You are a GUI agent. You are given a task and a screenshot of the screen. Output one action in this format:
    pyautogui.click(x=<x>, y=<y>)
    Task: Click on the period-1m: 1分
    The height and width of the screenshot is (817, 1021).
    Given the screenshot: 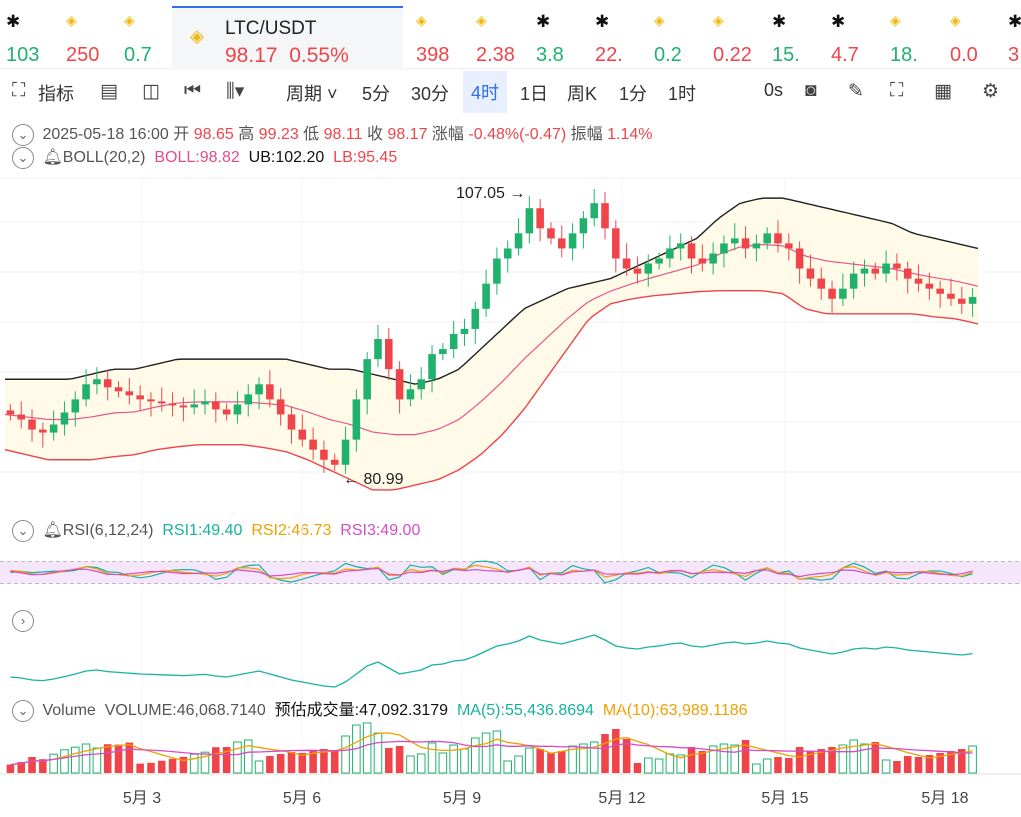 What is the action you would take?
    pyautogui.click(x=633, y=94)
    